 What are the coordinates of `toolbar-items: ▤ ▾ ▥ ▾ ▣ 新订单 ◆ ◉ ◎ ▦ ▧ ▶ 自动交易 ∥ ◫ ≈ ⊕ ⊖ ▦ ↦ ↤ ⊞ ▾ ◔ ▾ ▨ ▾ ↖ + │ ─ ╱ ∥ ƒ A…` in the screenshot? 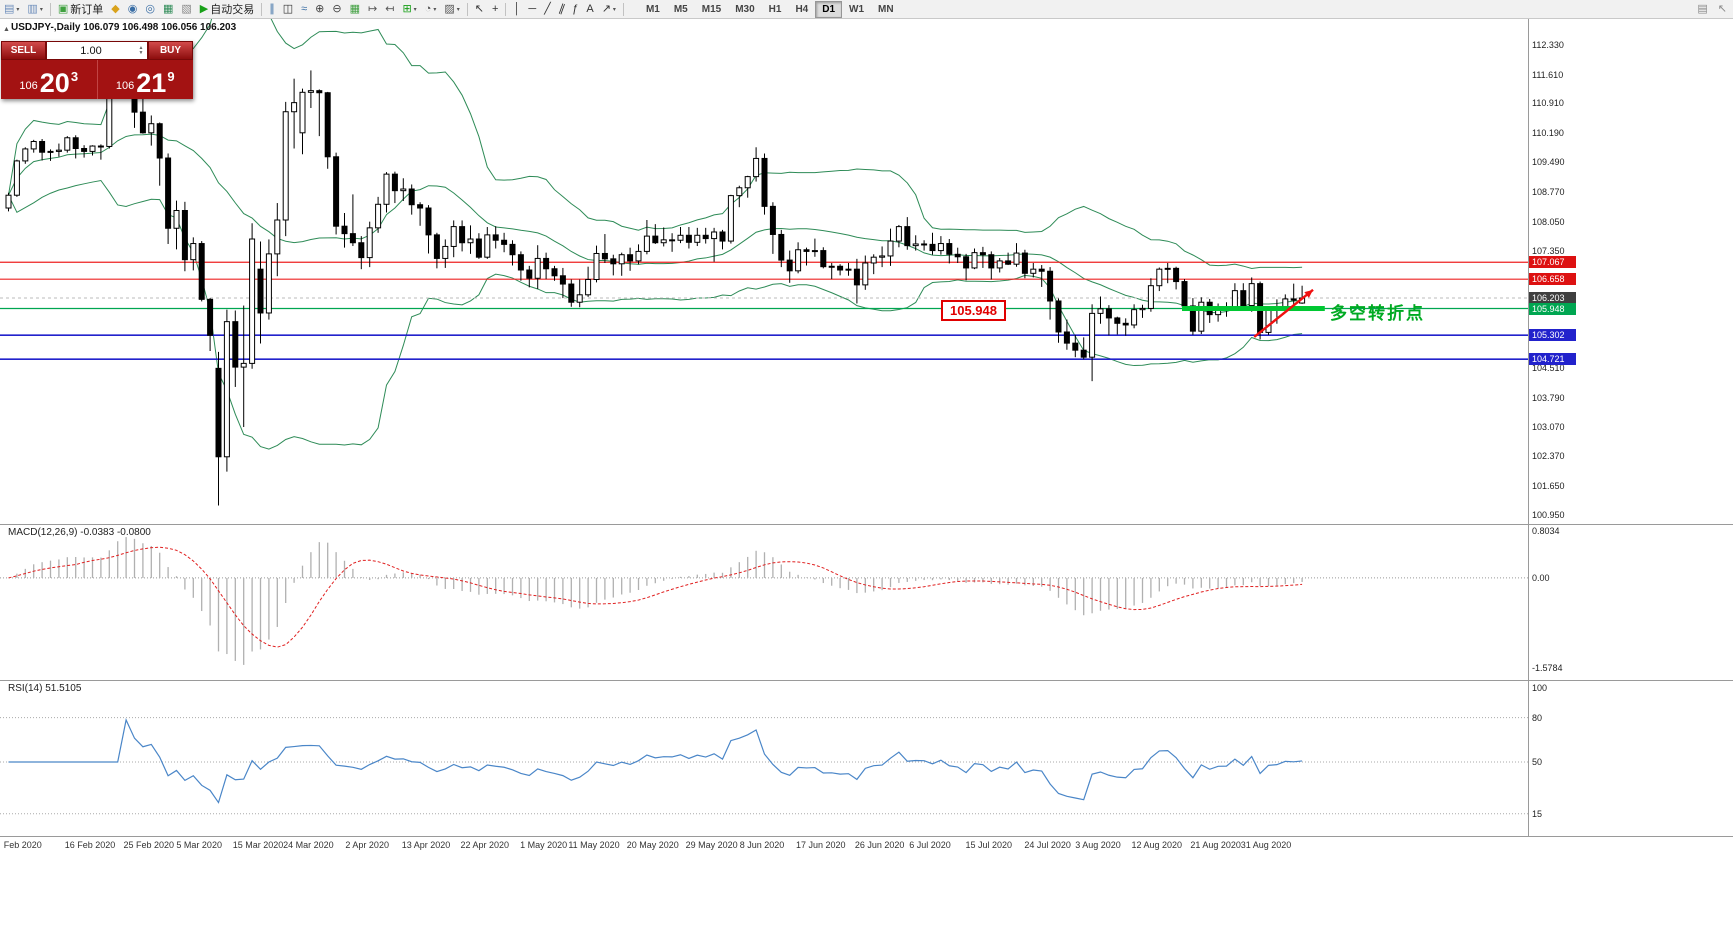 It's located at (450, 9).